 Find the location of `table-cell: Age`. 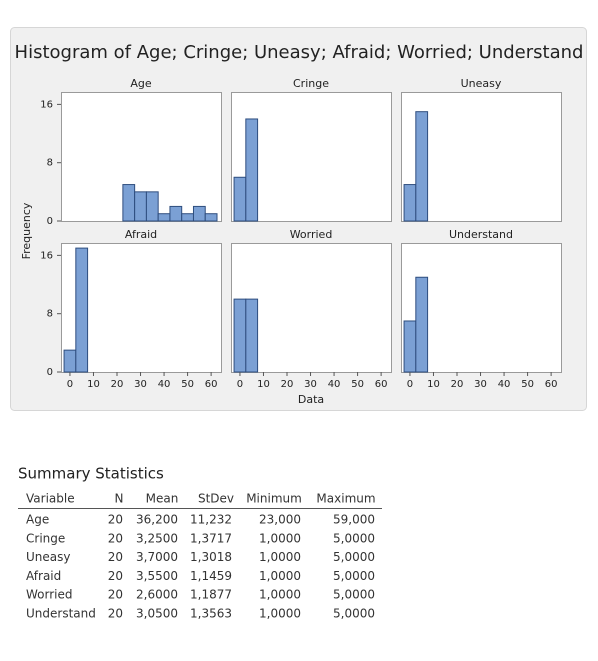

table-cell: Age is located at coordinates (37, 520).